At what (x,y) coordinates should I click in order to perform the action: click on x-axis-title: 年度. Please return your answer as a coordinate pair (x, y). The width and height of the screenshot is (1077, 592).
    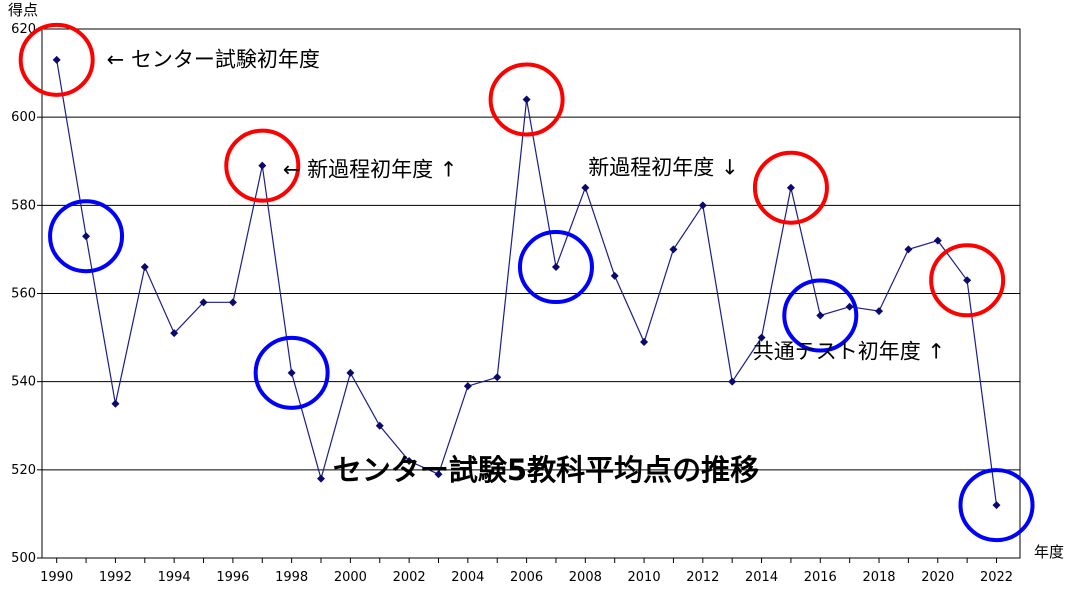
    Looking at the image, I should click on (1049, 552).